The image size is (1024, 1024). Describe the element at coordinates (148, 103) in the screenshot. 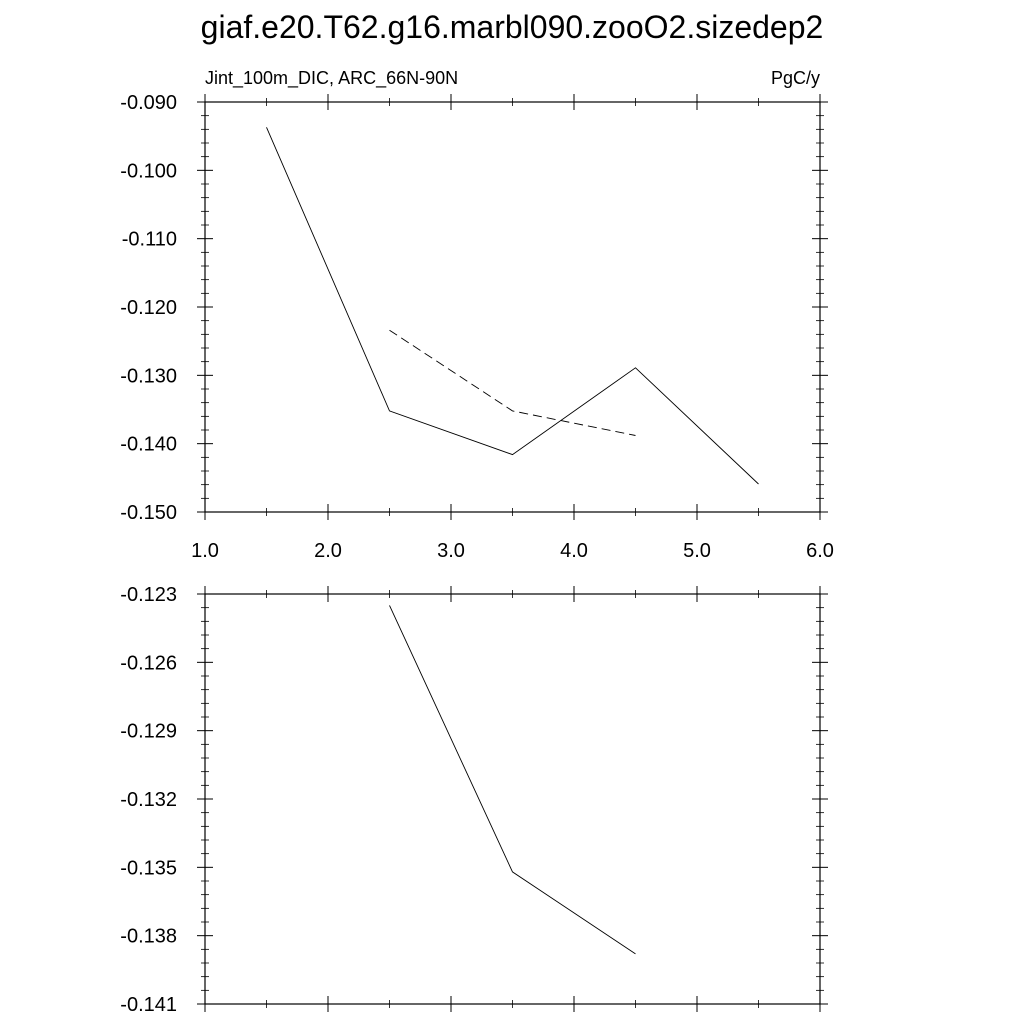

I see `y-tick-label: -0.090` at that location.